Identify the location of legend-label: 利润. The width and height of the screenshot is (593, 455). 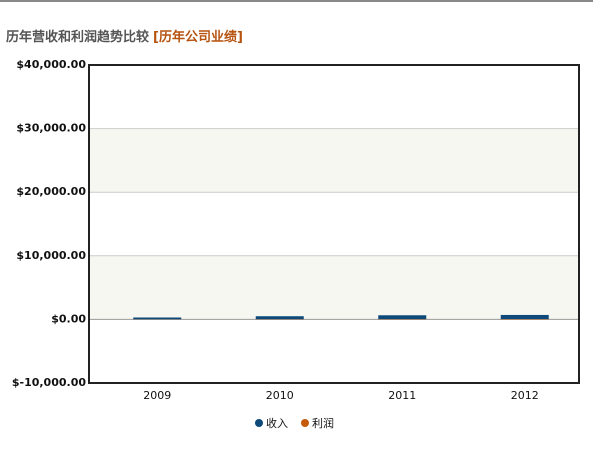
(323, 423).